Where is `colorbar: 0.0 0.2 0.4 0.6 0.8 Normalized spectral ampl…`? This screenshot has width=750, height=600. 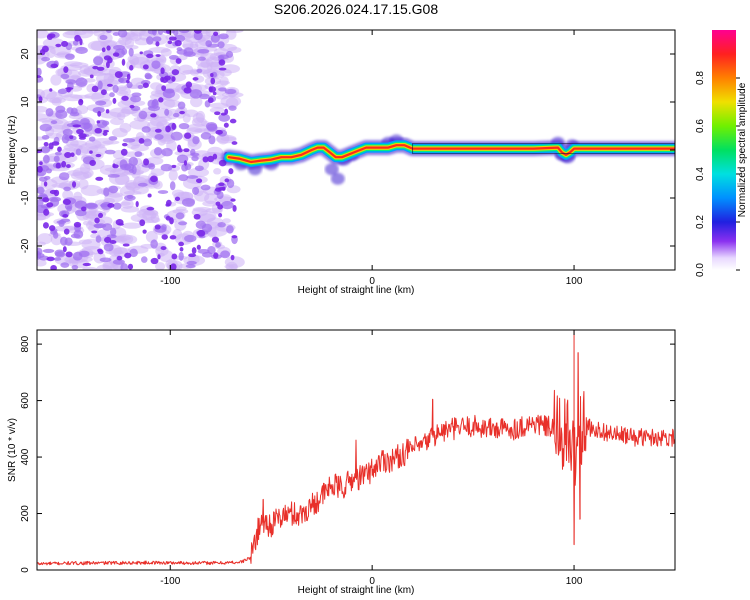 colorbar: 0.0 0.2 0.4 0.6 0.8 Normalized spectral ampl… is located at coordinates (721, 153).